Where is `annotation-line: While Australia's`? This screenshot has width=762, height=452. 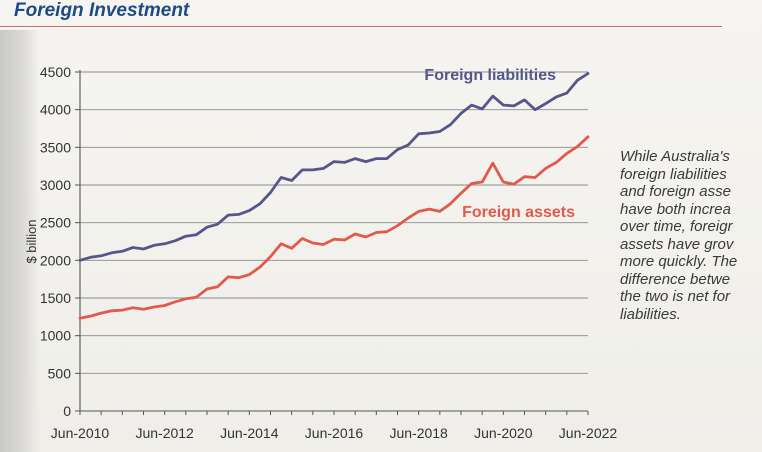
annotation-line: While Australia's is located at coordinates (675, 156).